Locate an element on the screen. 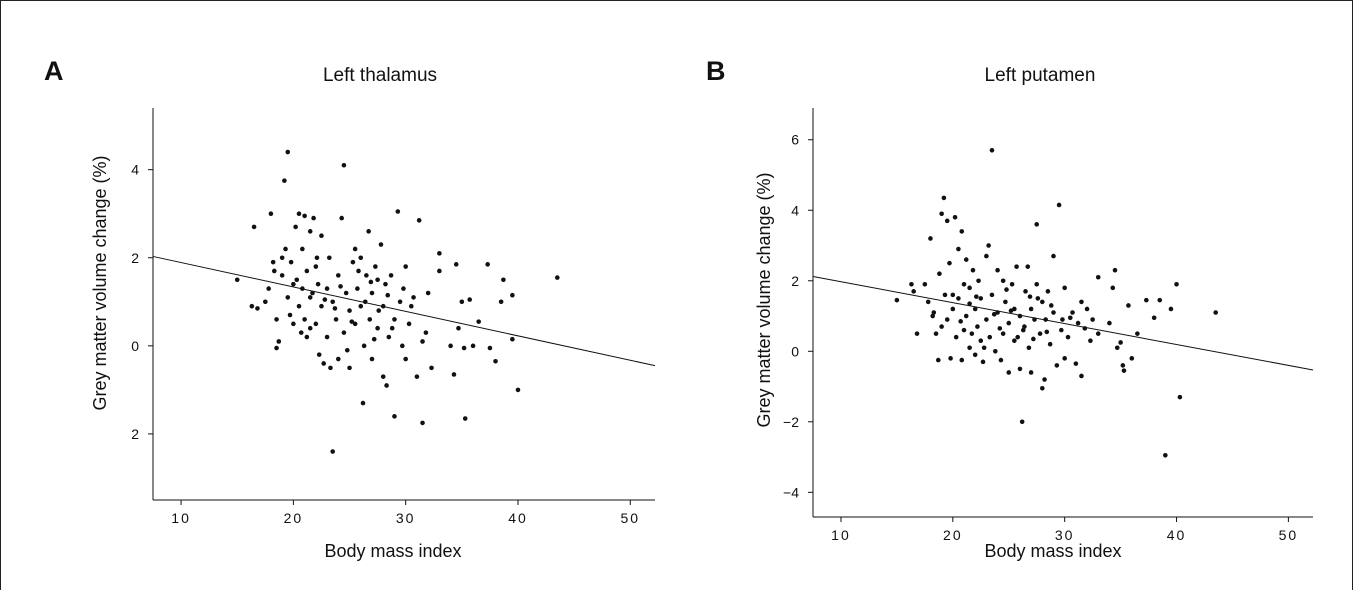 This screenshot has width=1355, height=590. panel-a-letter: A is located at coordinates (54, 71).